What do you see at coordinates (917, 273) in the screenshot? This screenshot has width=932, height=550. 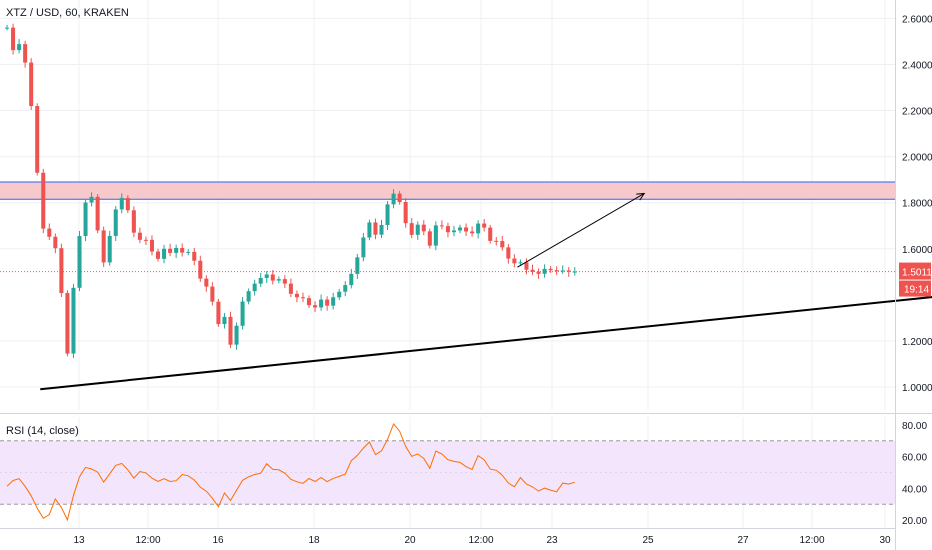 I see `last-price-value: 1.5011` at bounding box center [917, 273].